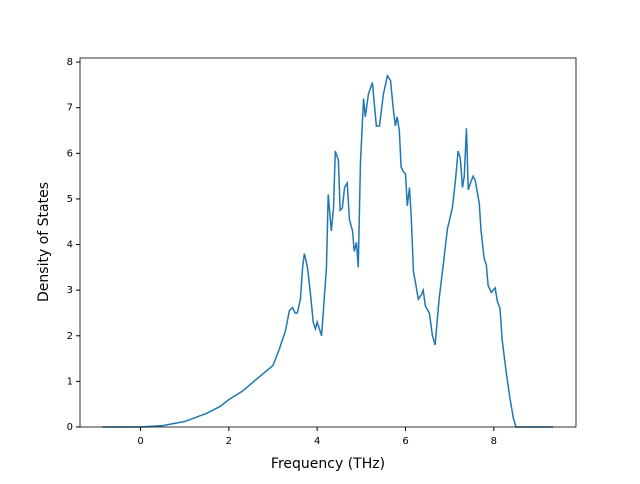 The width and height of the screenshot is (640, 484). I want to click on x-axis-label: Frequency (THz), so click(328, 464).